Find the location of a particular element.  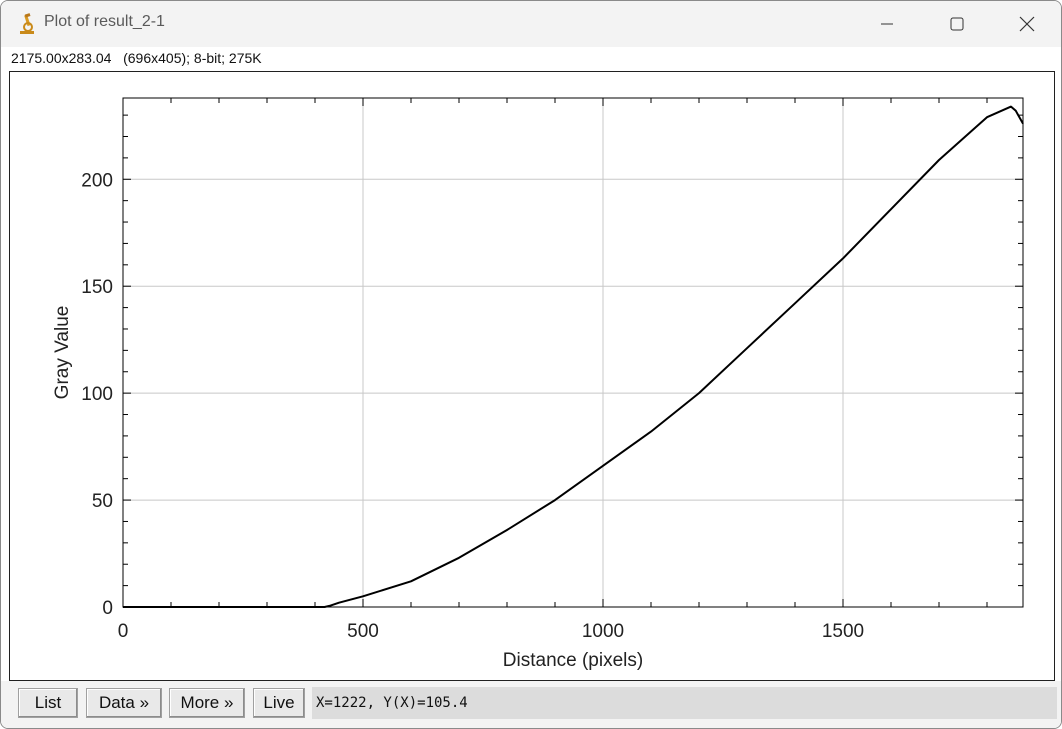

maximize-button is located at coordinates (957, 24).